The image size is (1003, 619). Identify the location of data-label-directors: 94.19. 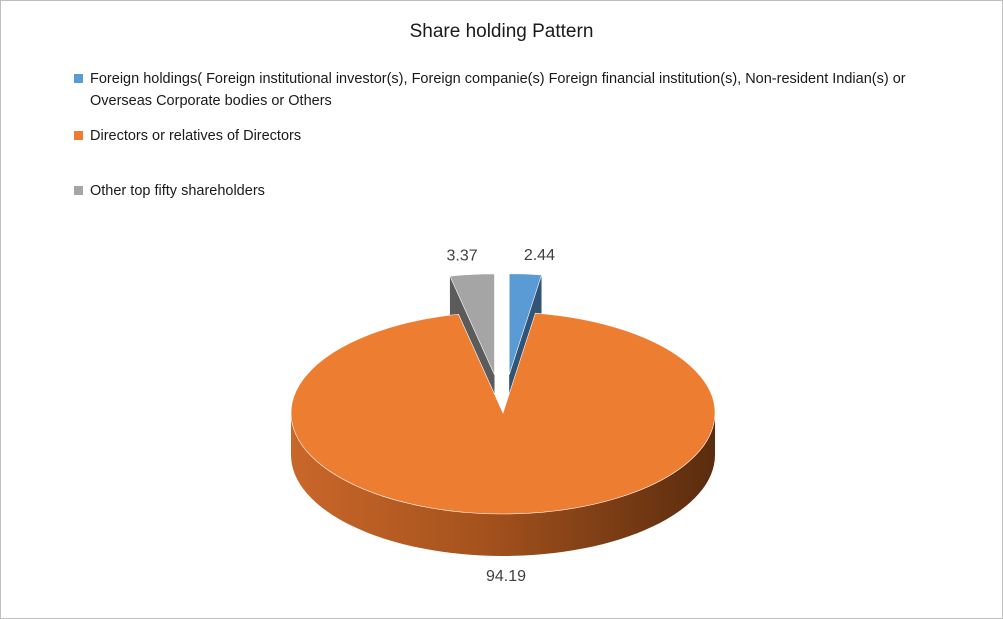
(506, 576).